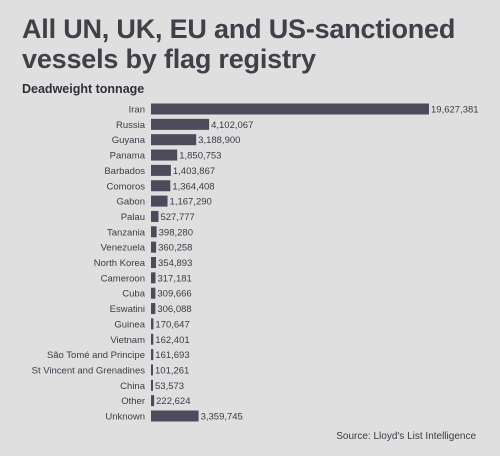  What do you see at coordinates (219, 140) in the screenshot?
I see `value-label: 3,188,900` at bounding box center [219, 140].